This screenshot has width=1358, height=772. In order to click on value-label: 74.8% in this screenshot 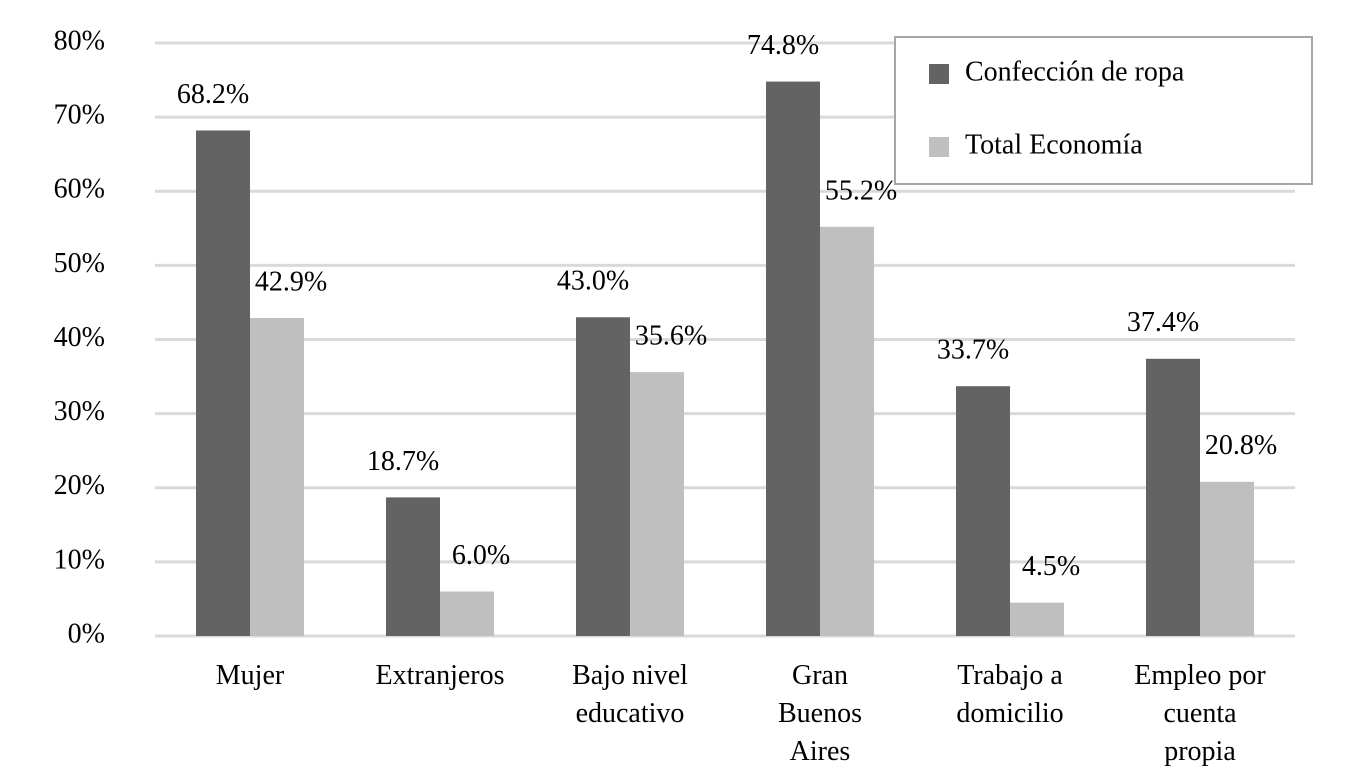, I will do `click(783, 45)`.